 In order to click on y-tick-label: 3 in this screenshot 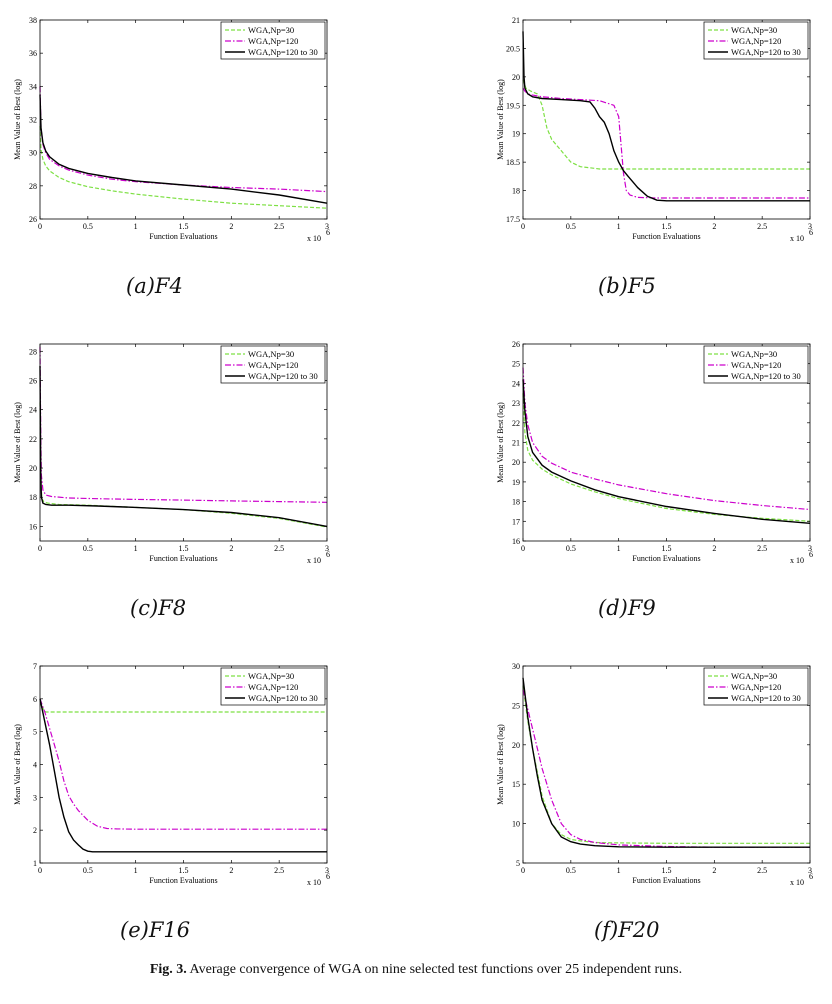, I will do `click(35, 797)`.